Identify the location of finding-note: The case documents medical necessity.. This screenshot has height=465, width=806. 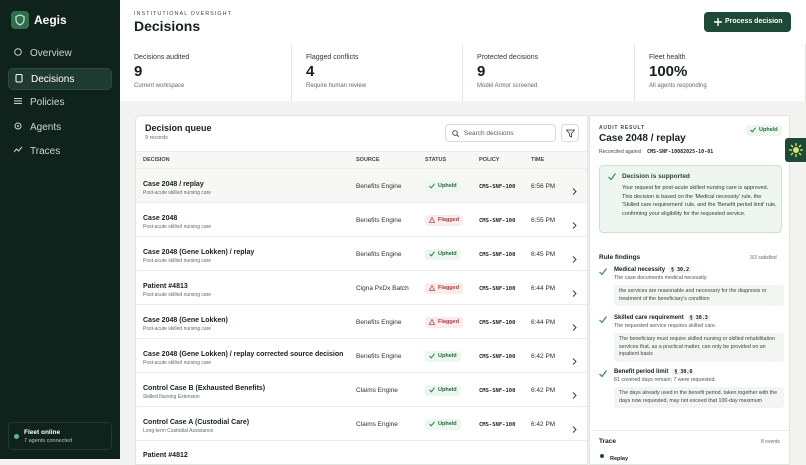
(661, 278).